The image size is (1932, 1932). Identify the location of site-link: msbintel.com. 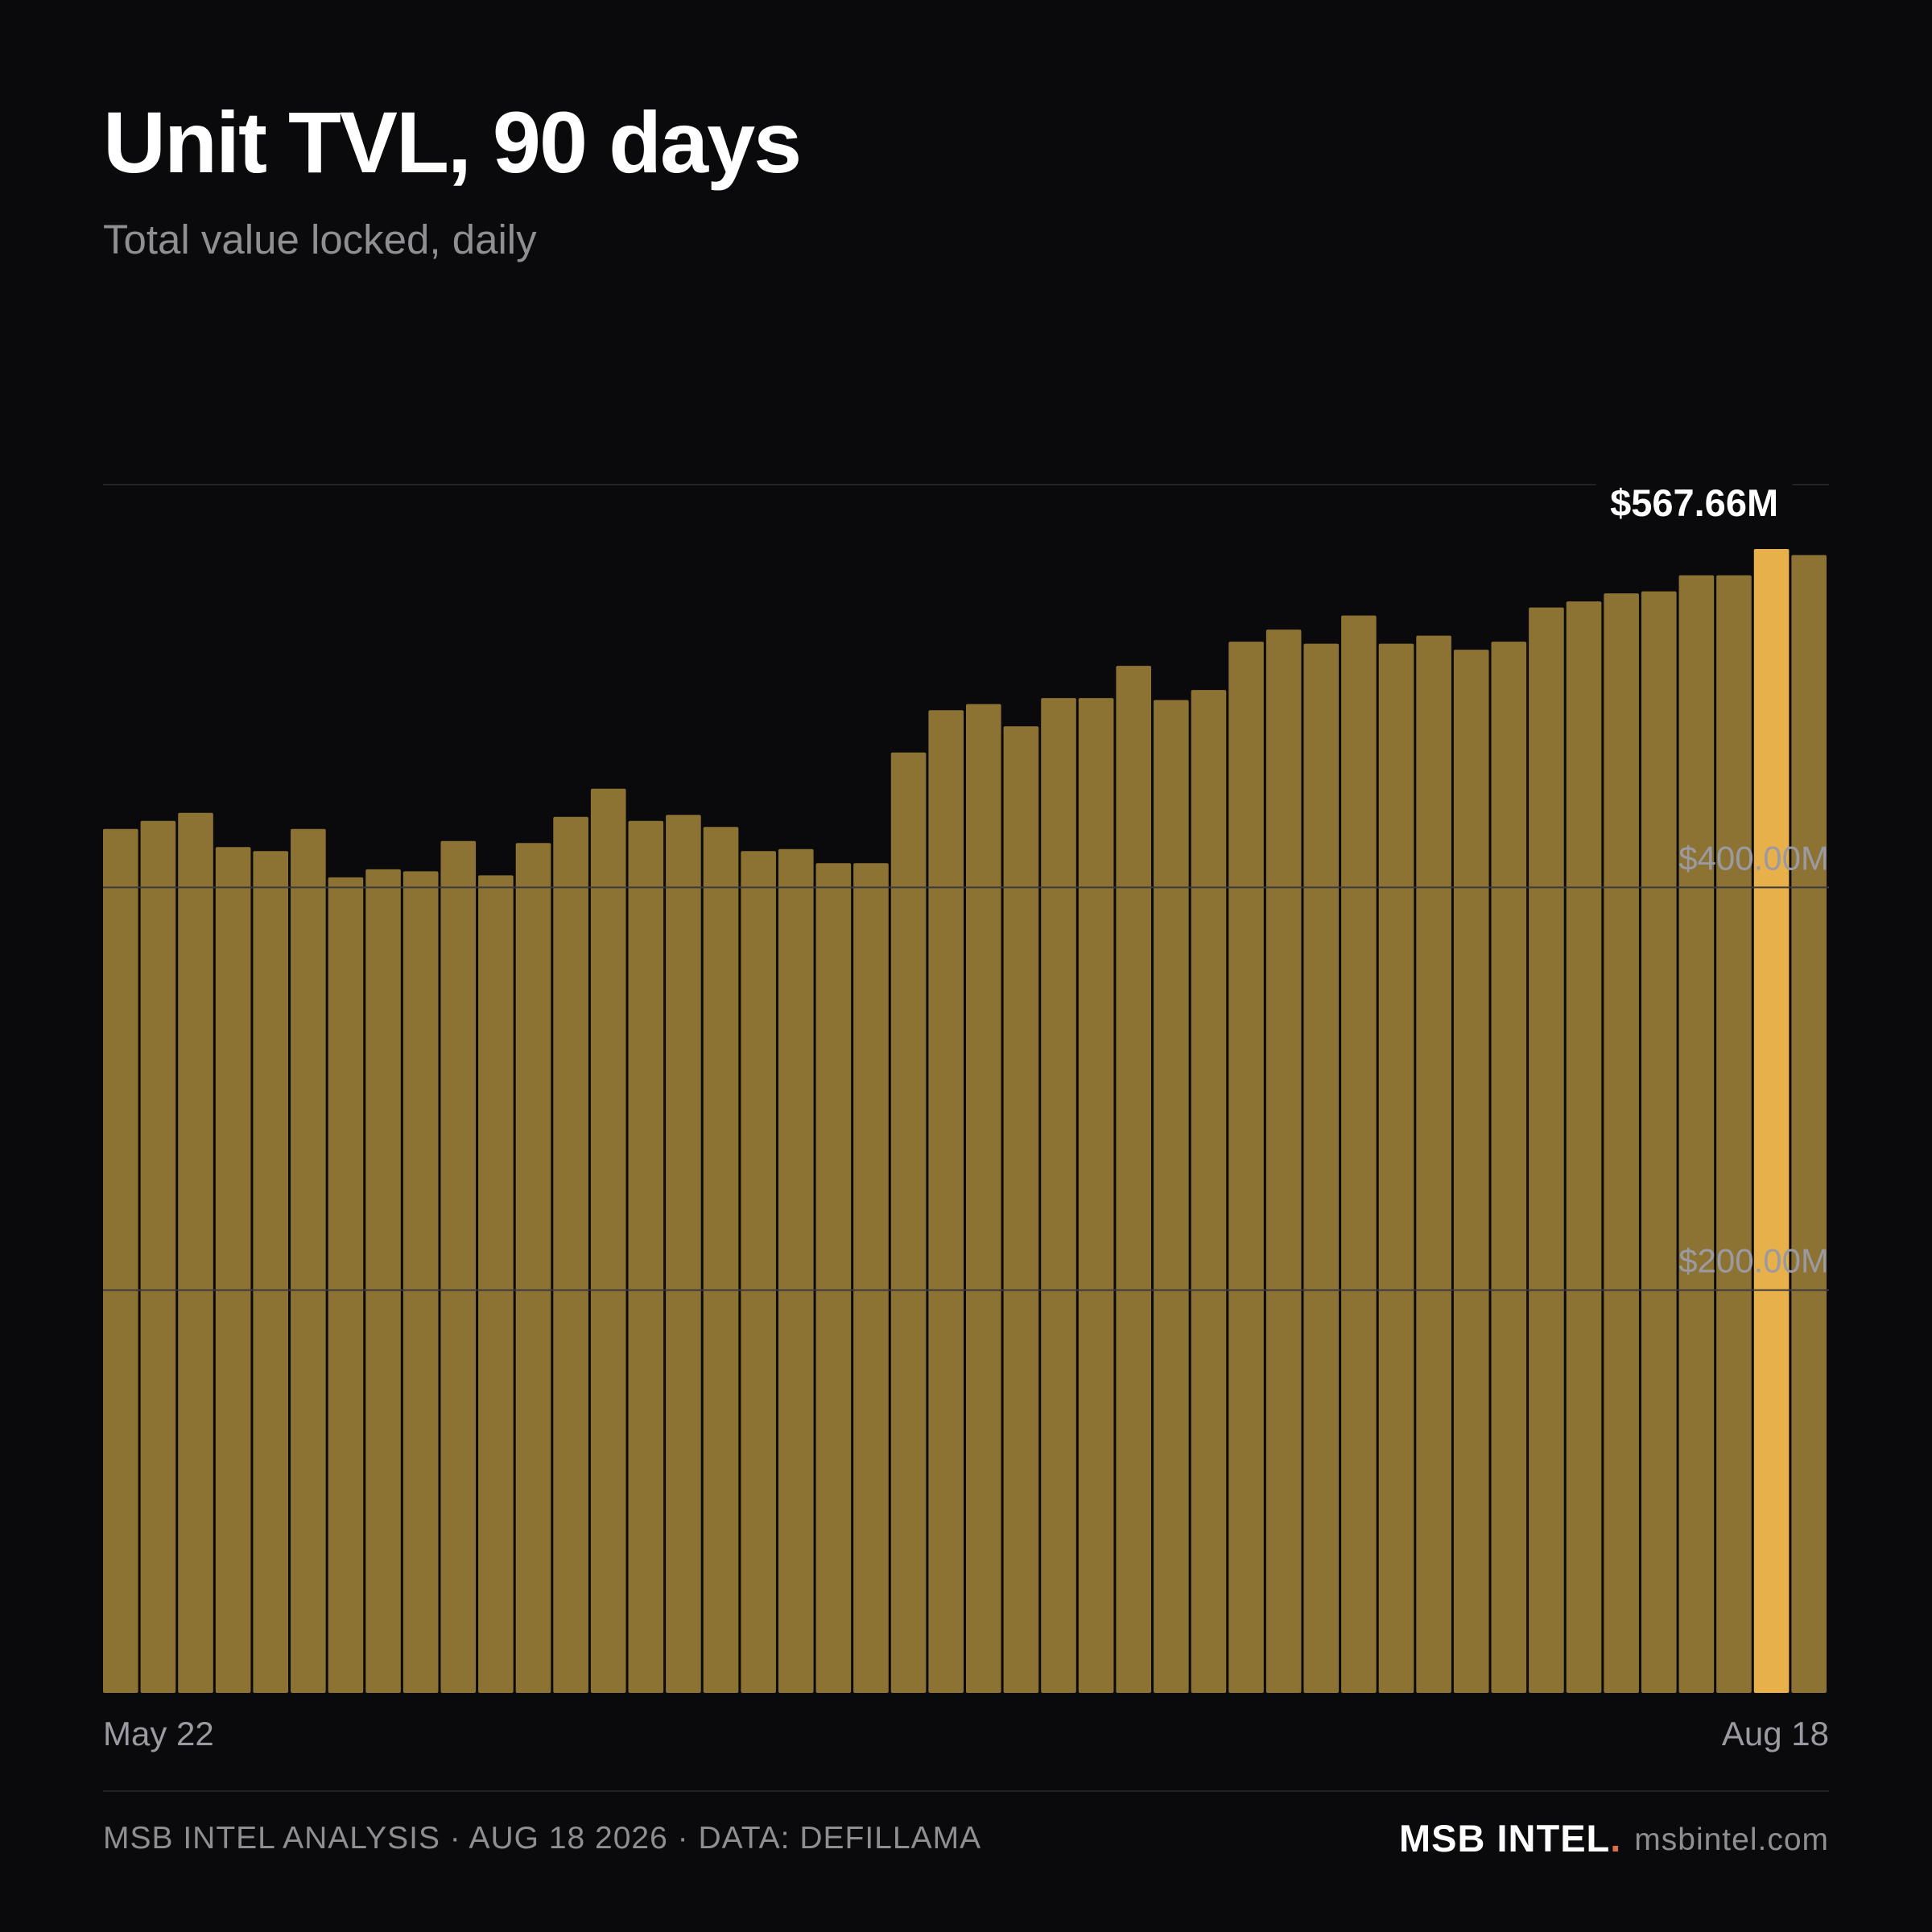
(1731, 1840).